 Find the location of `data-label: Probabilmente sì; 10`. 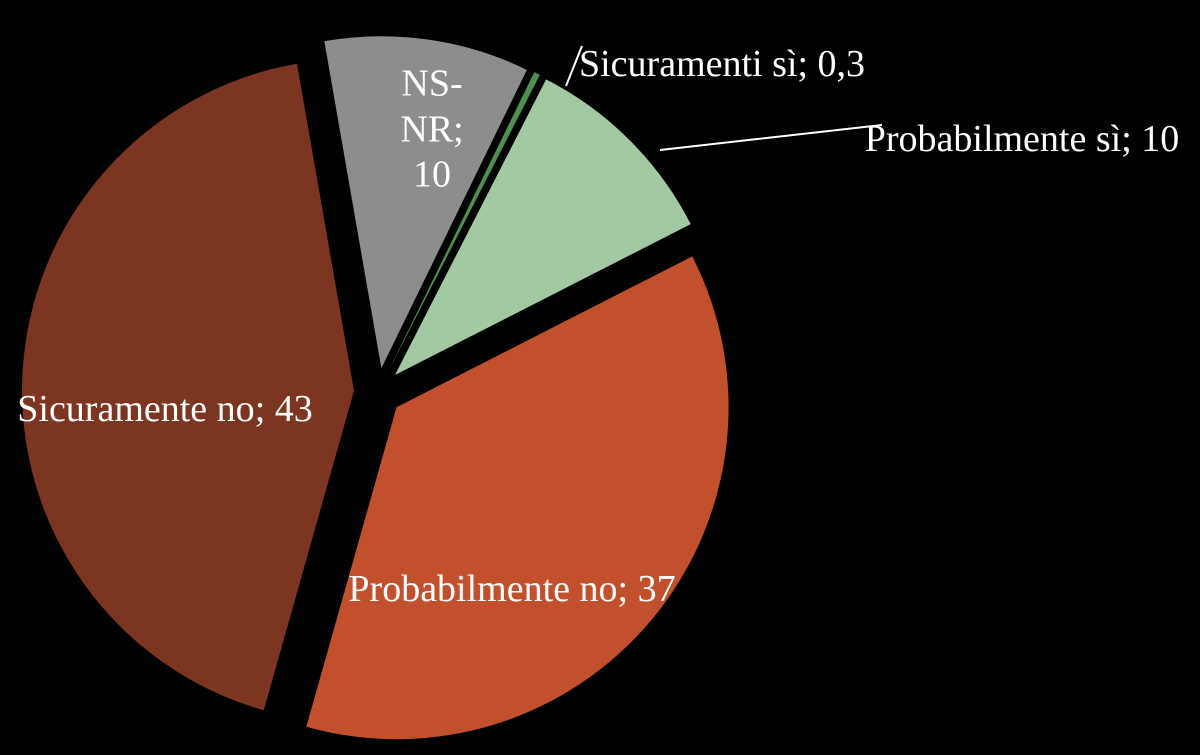

data-label: Probabilmente sì; 10 is located at coordinates (1022, 140).